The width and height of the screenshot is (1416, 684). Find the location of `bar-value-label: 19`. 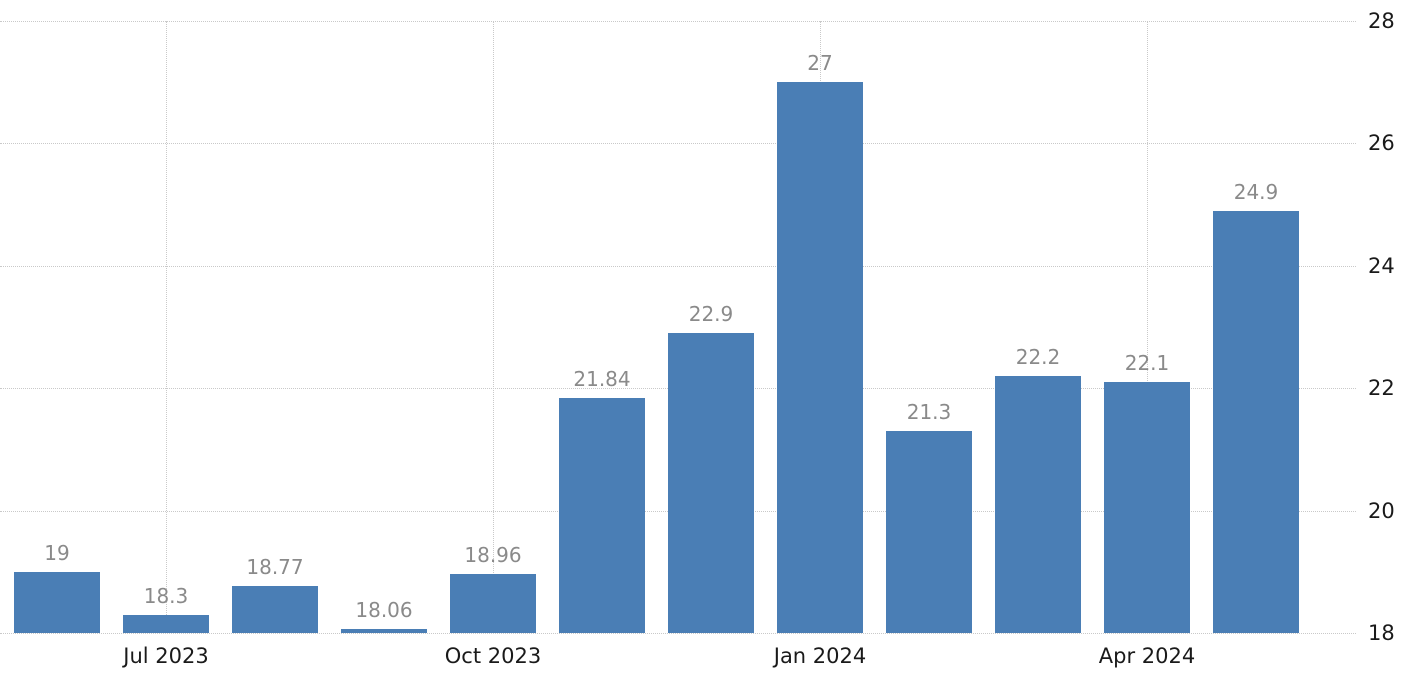

bar-value-label: 19 is located at coordinates (57, 552).